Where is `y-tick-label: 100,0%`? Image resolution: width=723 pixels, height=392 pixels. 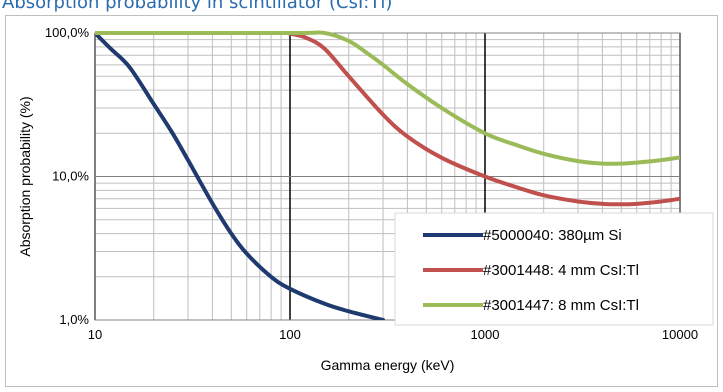 y-tick-label: 100,0% is located at coordinates (67, 32).